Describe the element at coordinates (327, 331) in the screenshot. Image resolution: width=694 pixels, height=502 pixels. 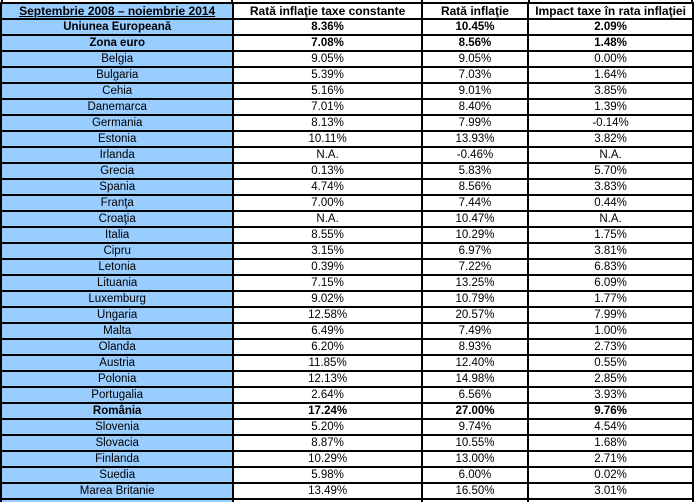
I see `constant-tax-value: 6.49%` at that location.